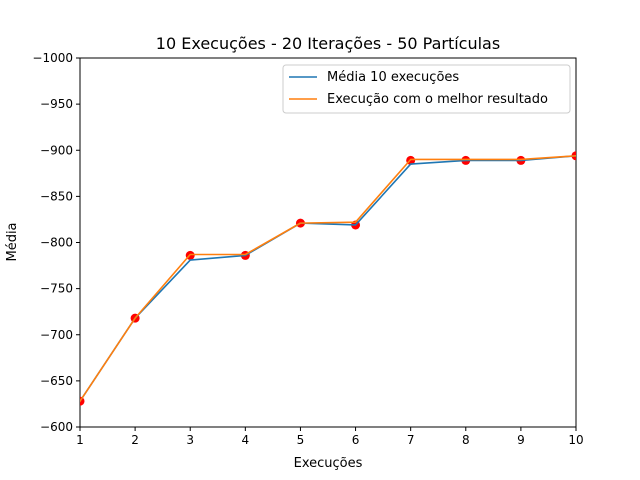 The width and height of the screenshot is (640, 480). I want to click on y-tick-label: −700, so click(56, 335).